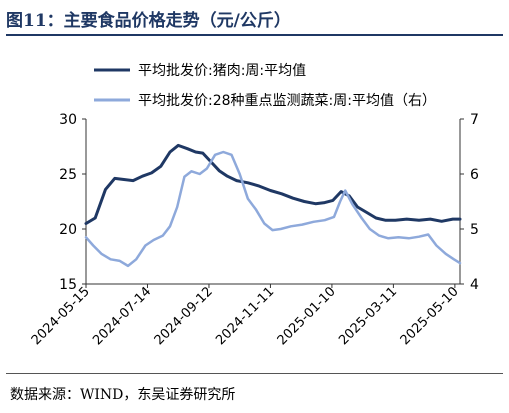 This screenshot has width=509, height=413. What do you see at coordinates (430, 316) in the screenshot?
I see `x-tick-label: 2025-05-10` at bounding box center [430, 316].